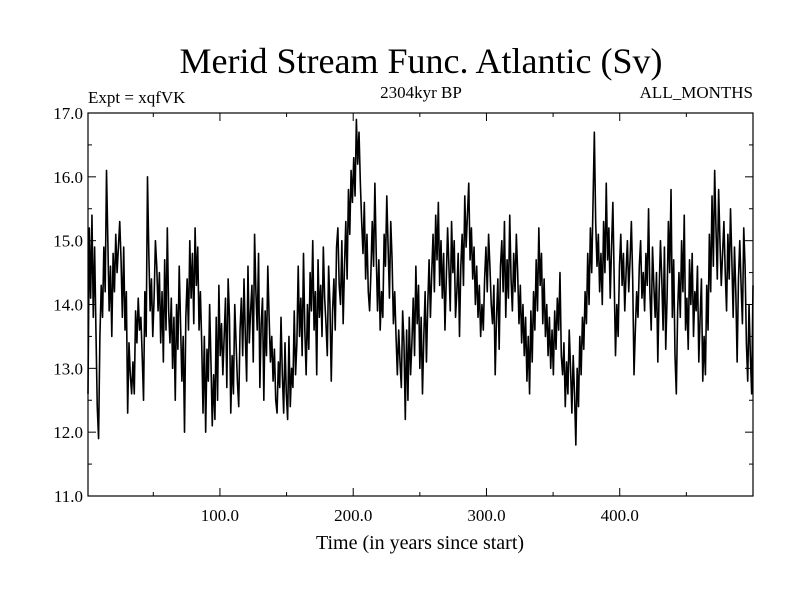 The height and width of the screenshot is (600, 800). What do you see at coordinates (68, 177) in the screenshot?
I see `y-tick-label: 16.0` at bounding box center [68, 177].